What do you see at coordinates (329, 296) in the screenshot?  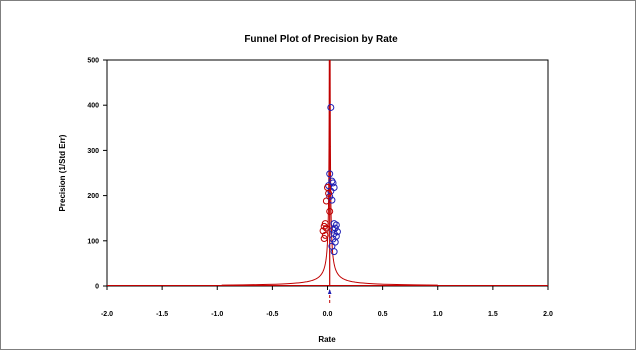 I see `pooled-estimate` at bounding box center [329, 296].